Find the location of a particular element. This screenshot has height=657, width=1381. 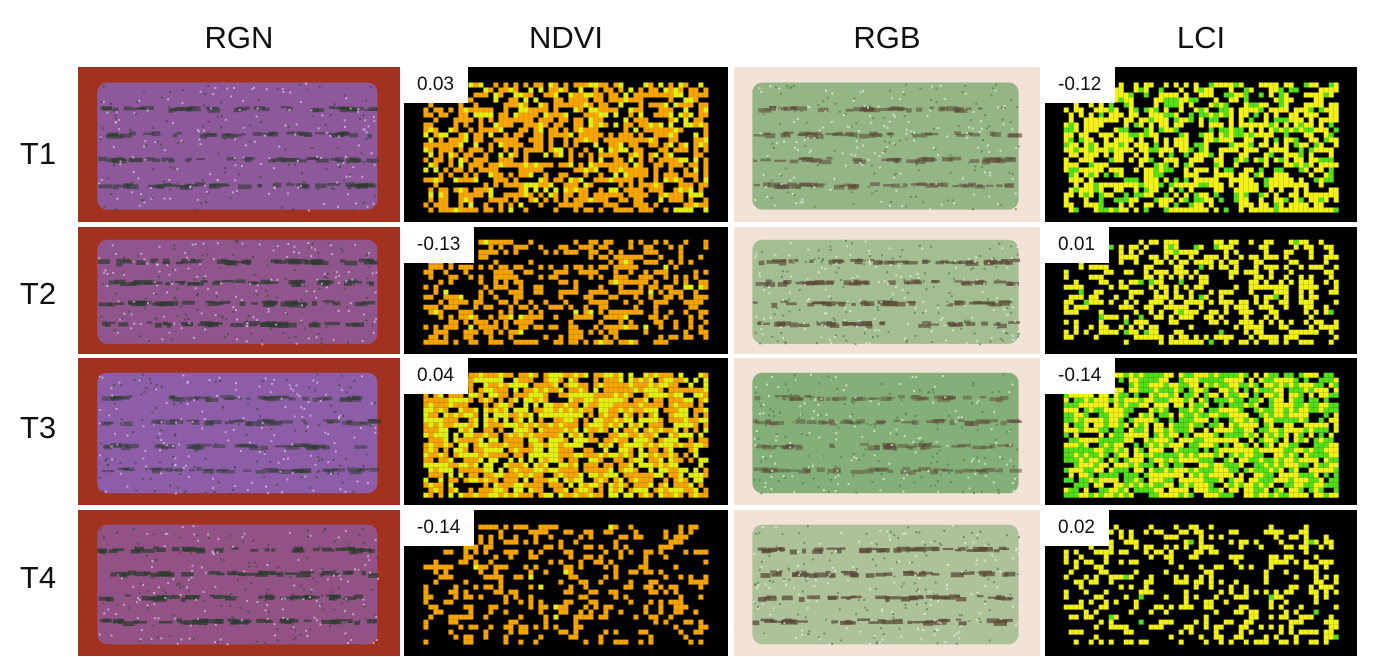

rgn-image-t2 is located at coordinates (239, 290).